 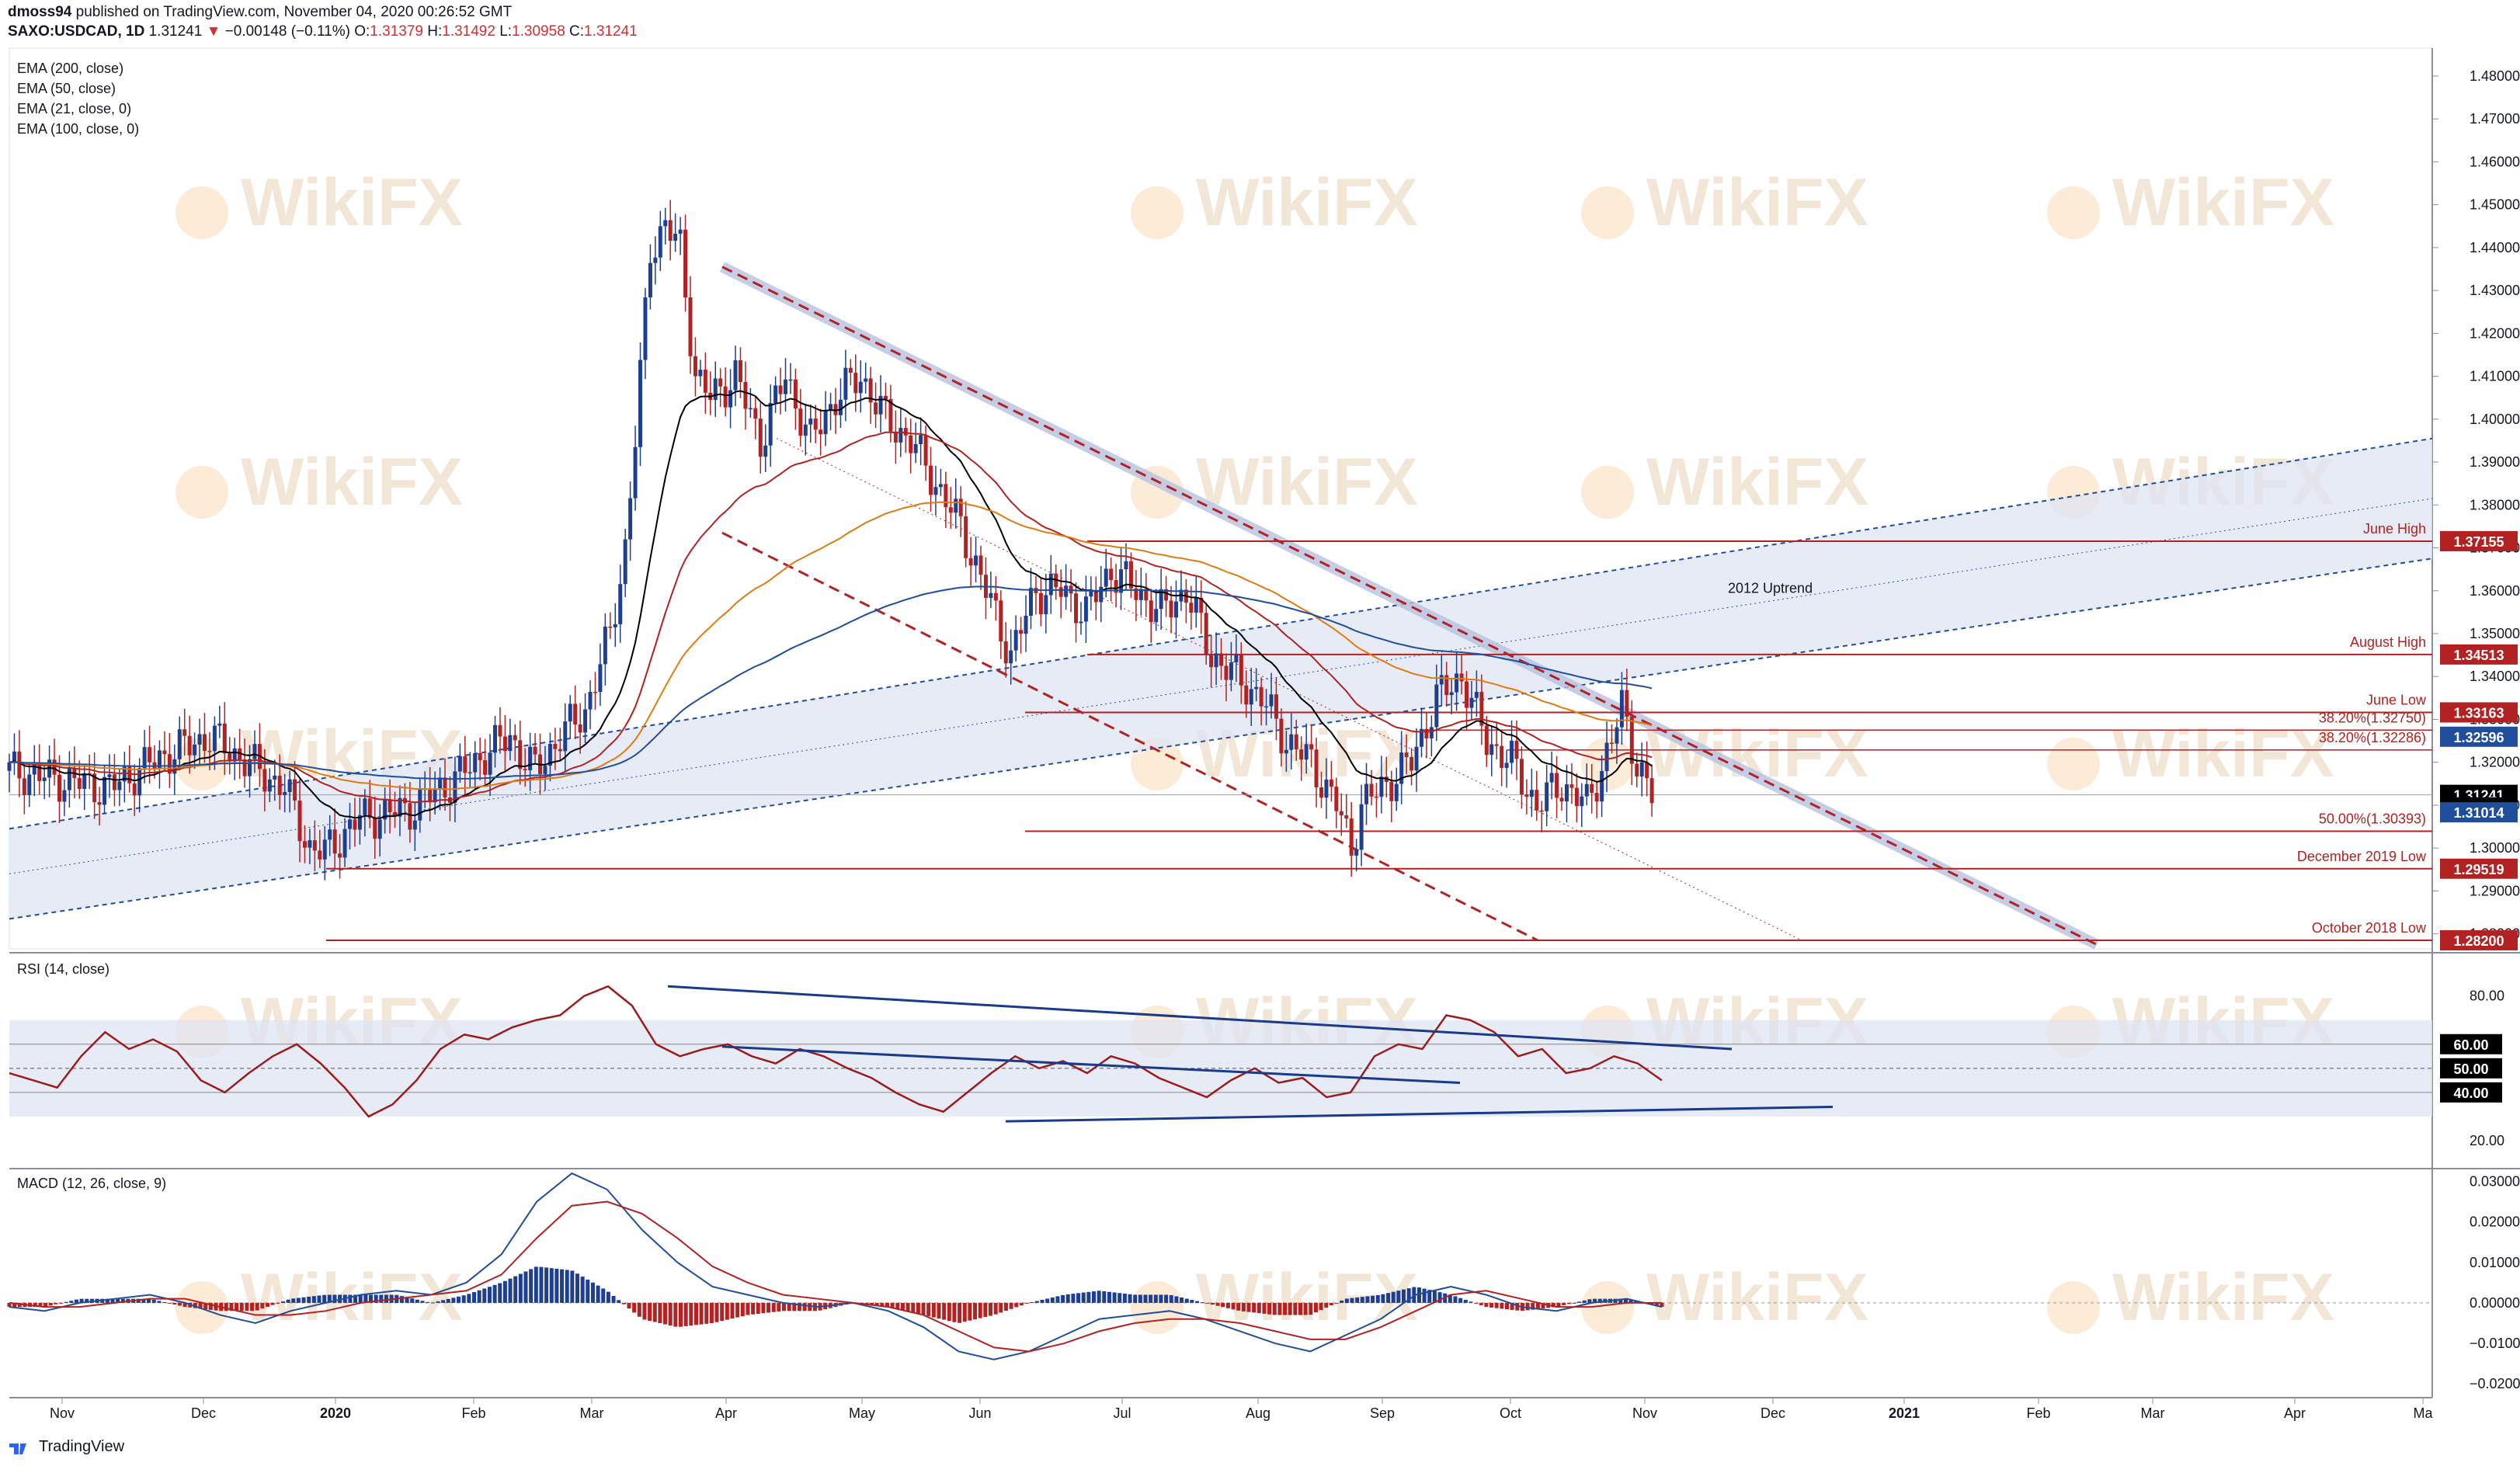 What do you see at coordinates (836, 1051) in the screenshot?
I see `rsi-line` at bounding box center [836, 1051].